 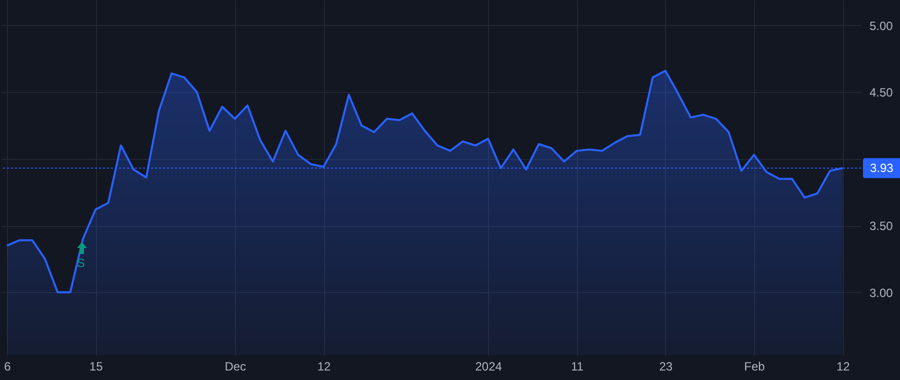 I want to click on x-tick-label: Feb, so click(x=755, y=367).